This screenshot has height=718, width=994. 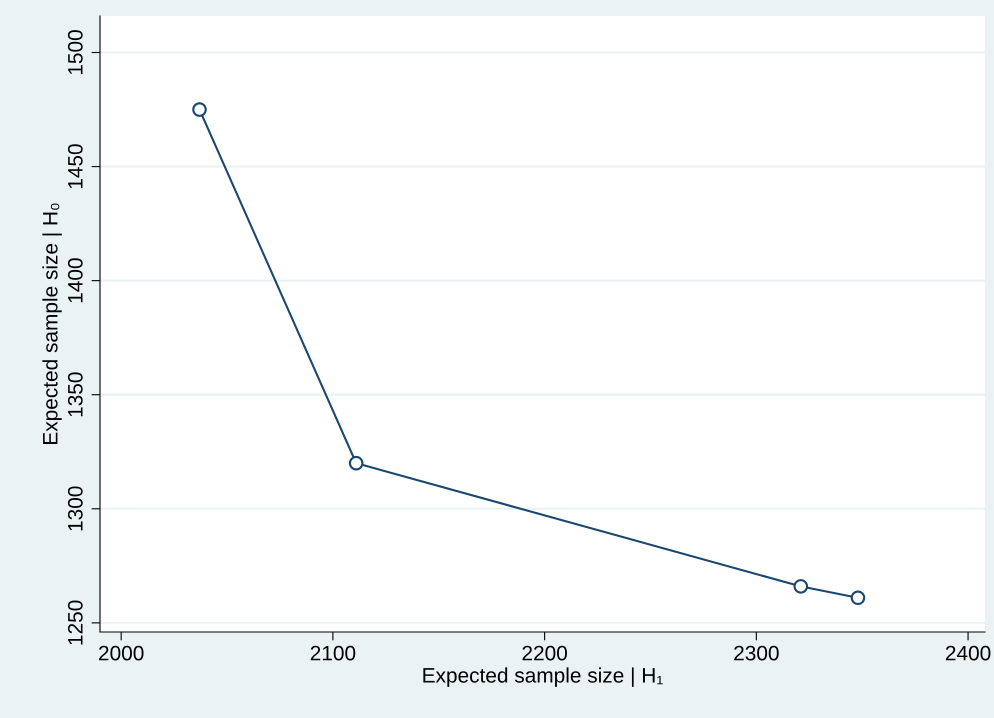 I want to click on x-tick-label: 2000, so click(x=121, y=653).